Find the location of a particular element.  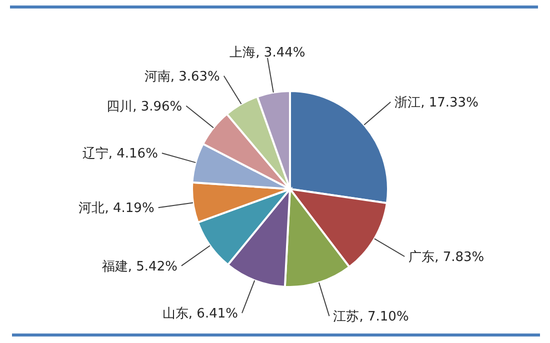

slice-label: 山东, 6.41% is located at coordinates (200, 314).